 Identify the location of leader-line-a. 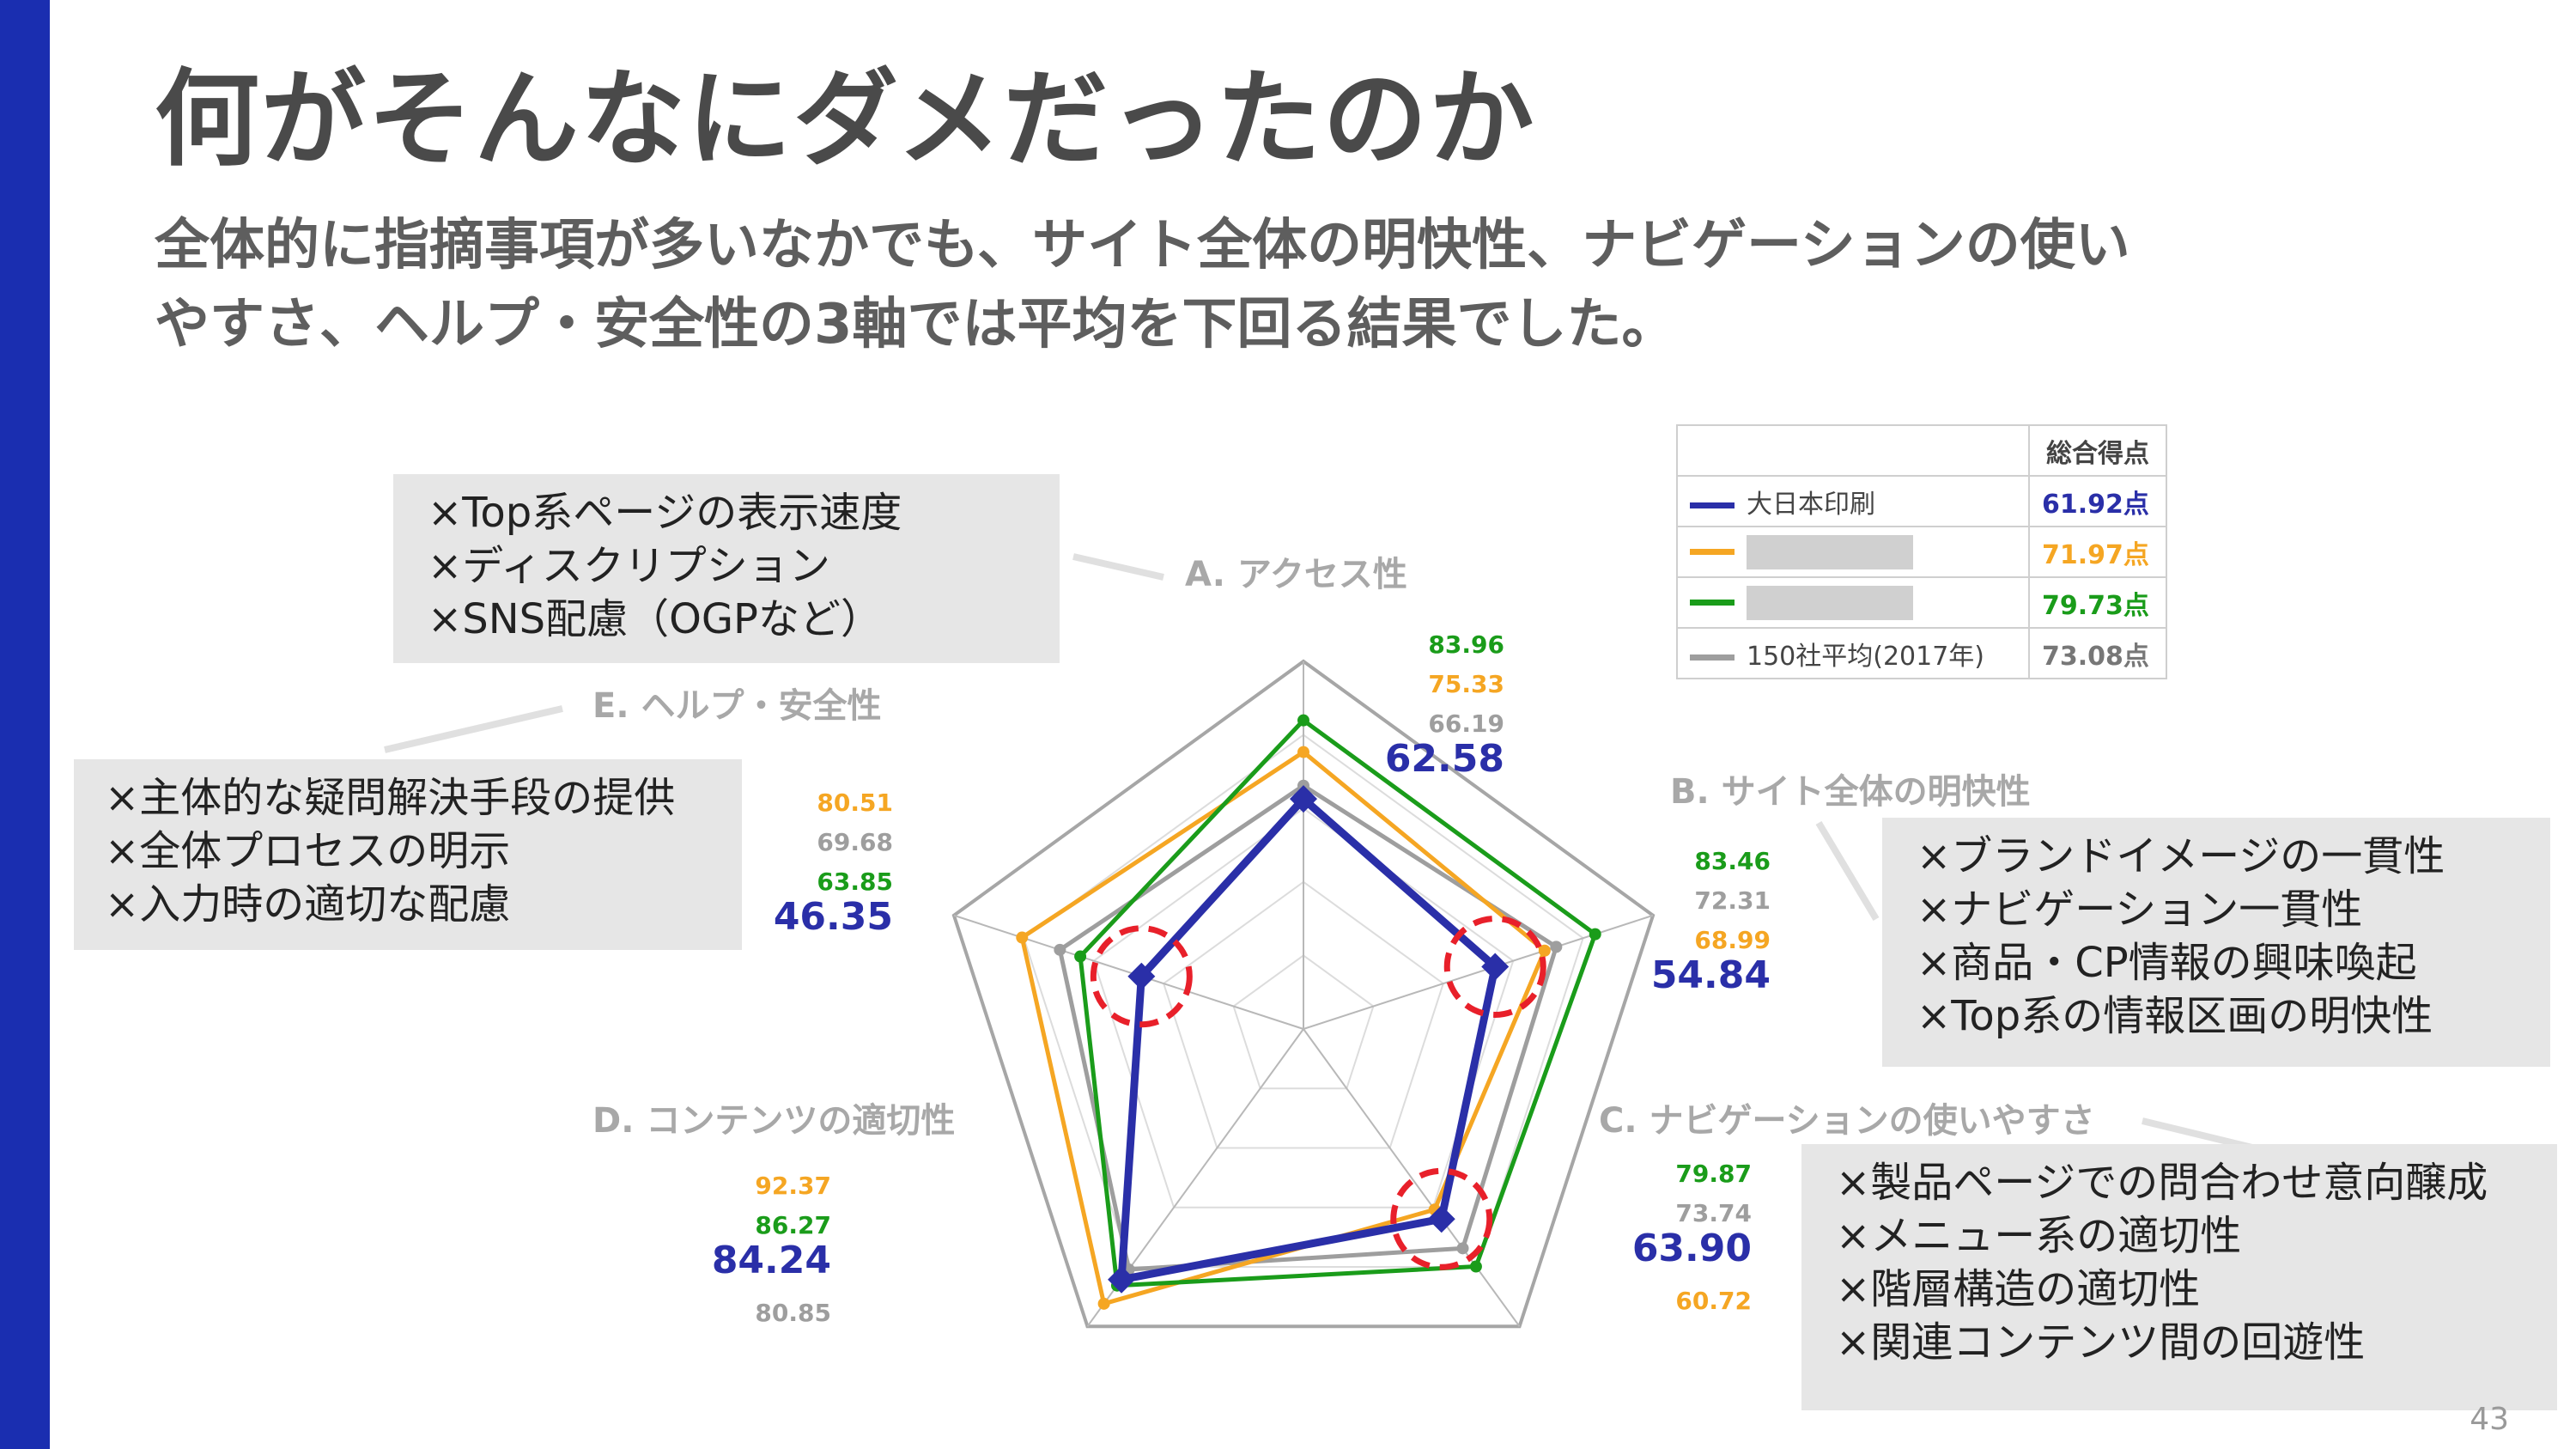
(1118, 567).